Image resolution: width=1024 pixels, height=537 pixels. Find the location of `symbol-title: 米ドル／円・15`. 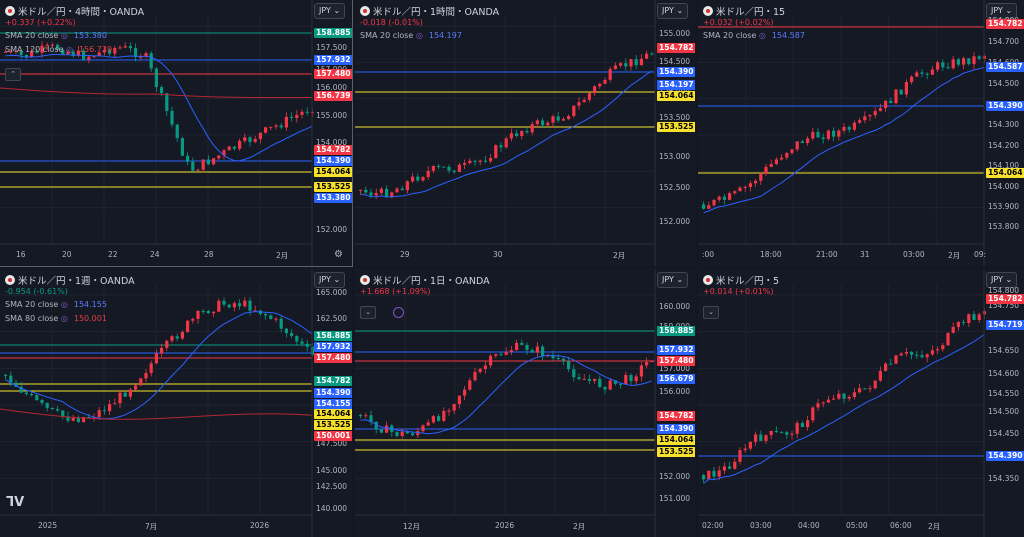

symbol-title: 米ドル／円・15 is located at coordinates (744, 11).